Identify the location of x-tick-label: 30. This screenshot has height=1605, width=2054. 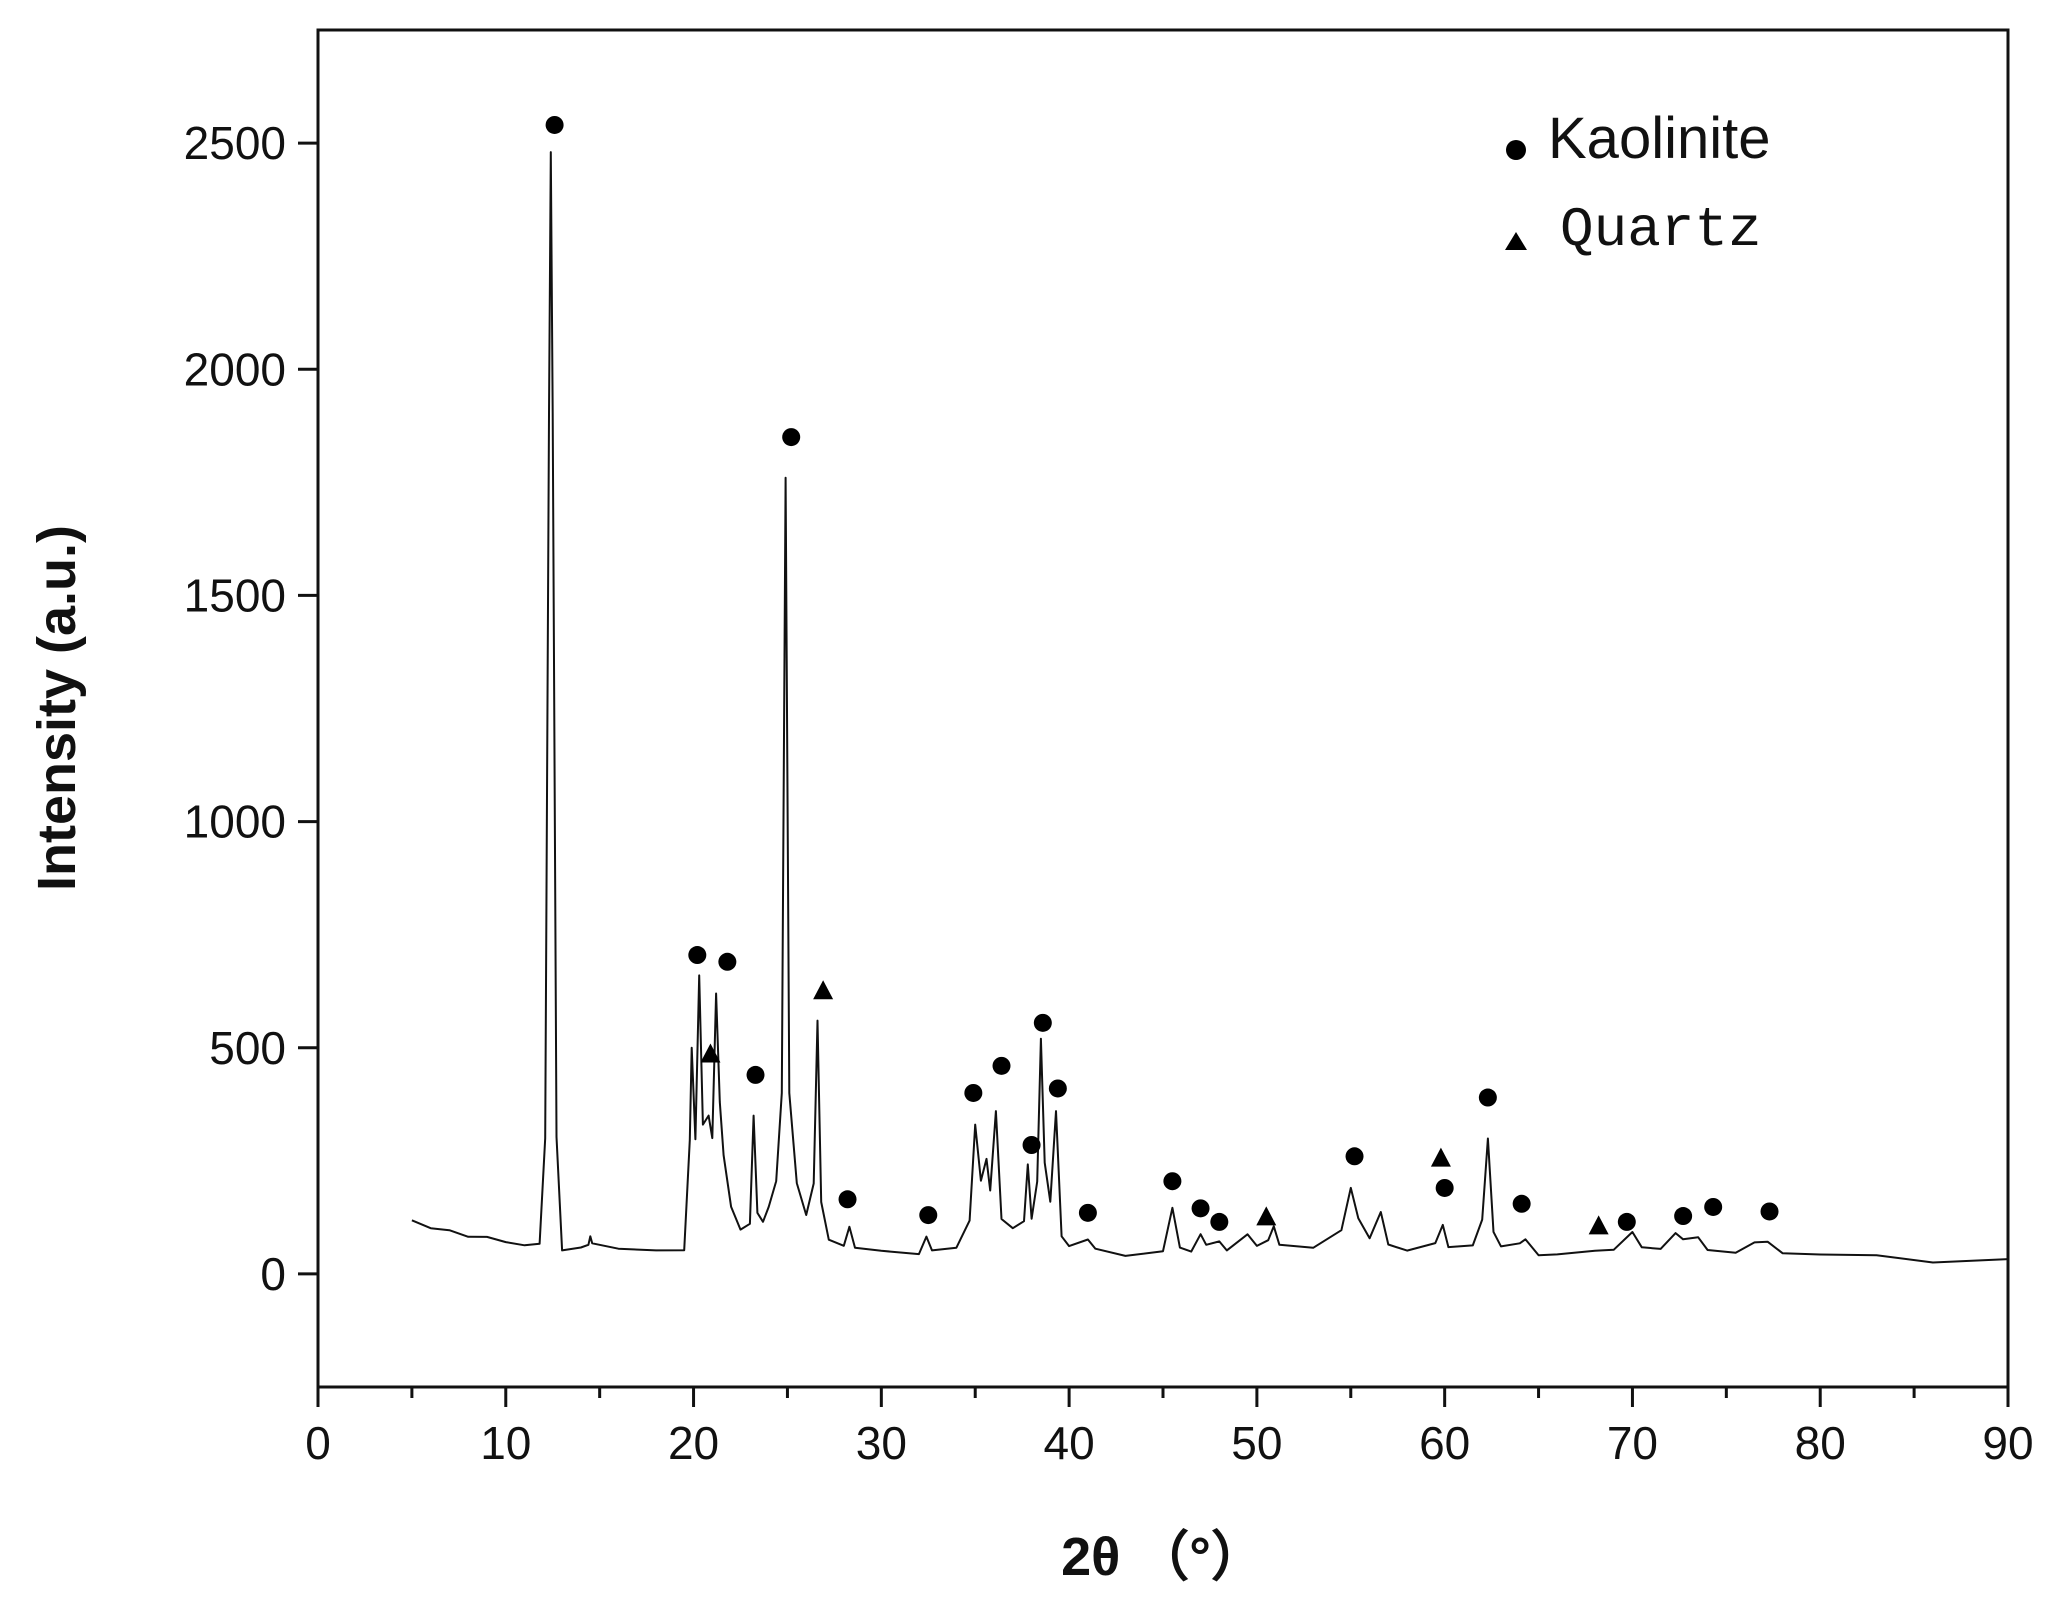
(881, 1443).